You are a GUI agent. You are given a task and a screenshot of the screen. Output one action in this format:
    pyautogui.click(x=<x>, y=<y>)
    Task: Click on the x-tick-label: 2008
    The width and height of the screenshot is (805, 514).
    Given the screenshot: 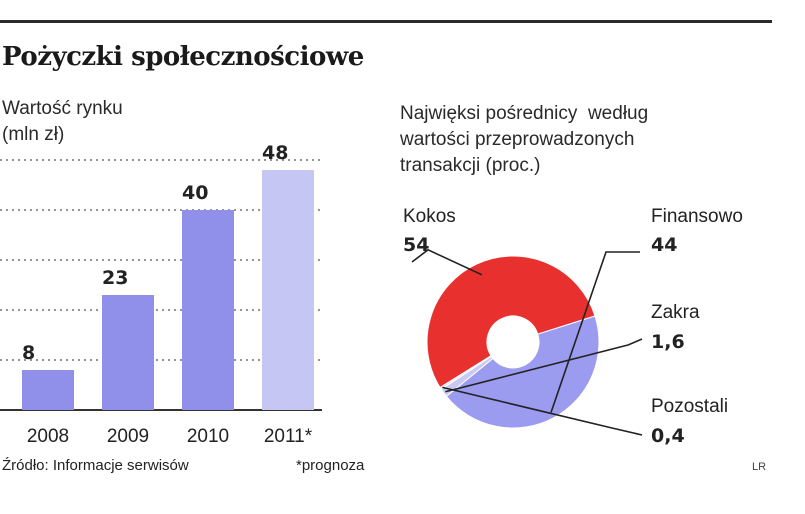 What is the action you would take?
    pyautogui.click(x=48, y=436)
    